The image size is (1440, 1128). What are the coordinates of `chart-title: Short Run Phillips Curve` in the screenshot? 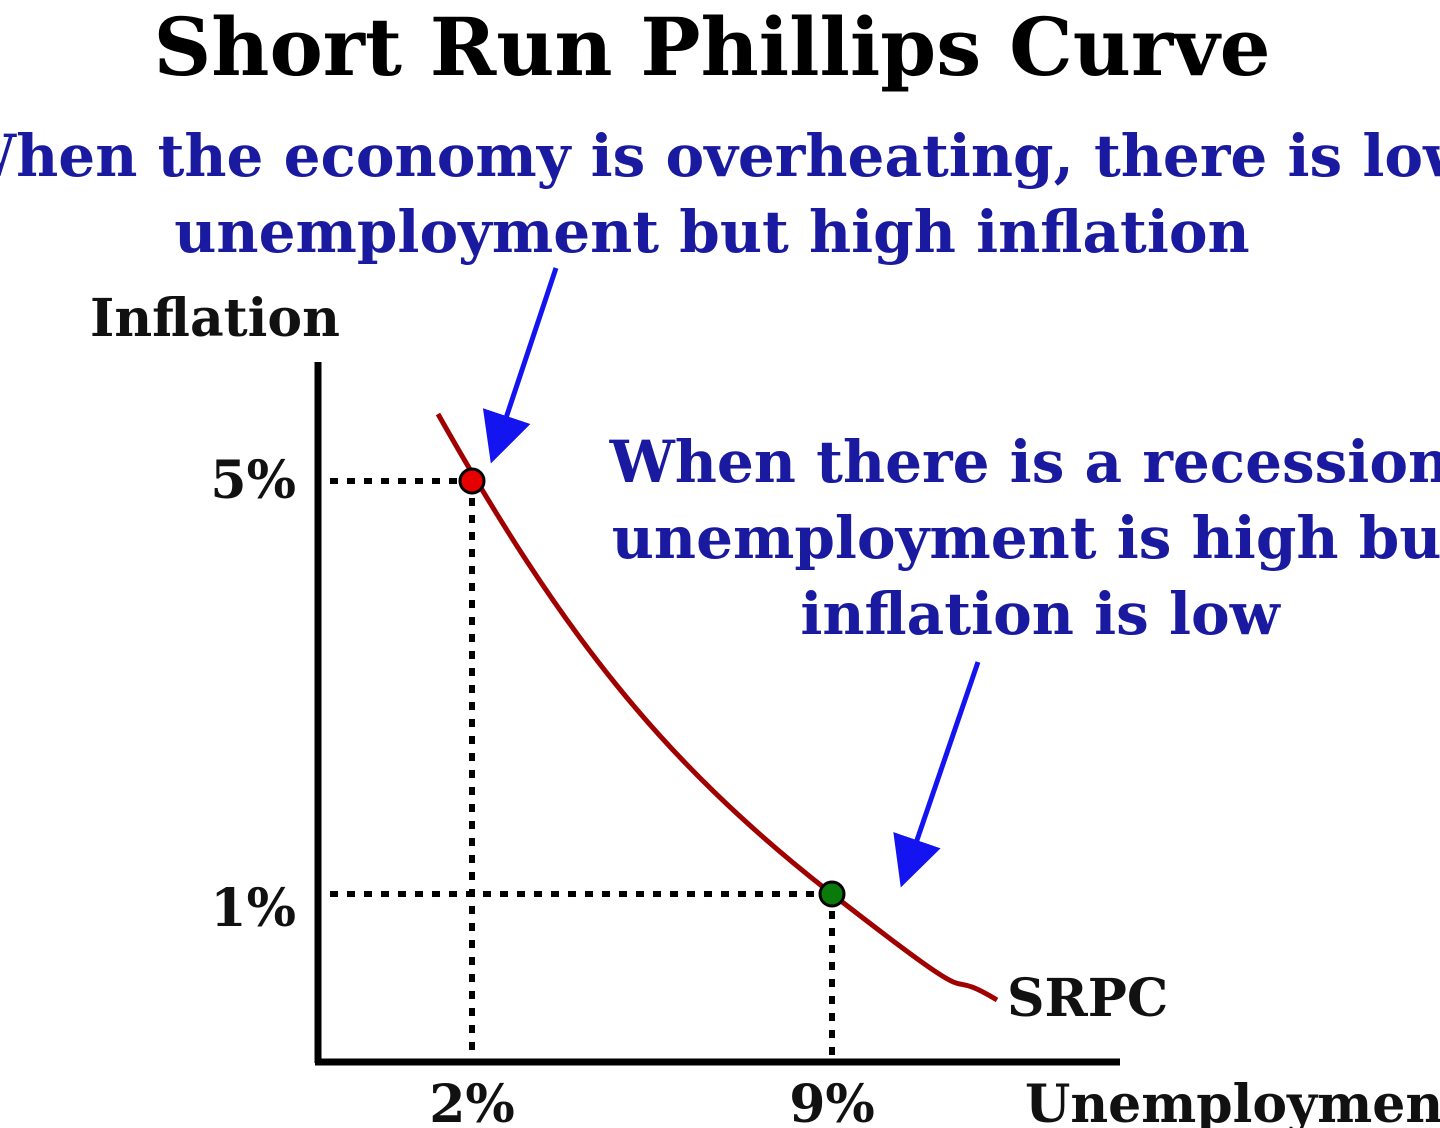 It's located at (712, 47).